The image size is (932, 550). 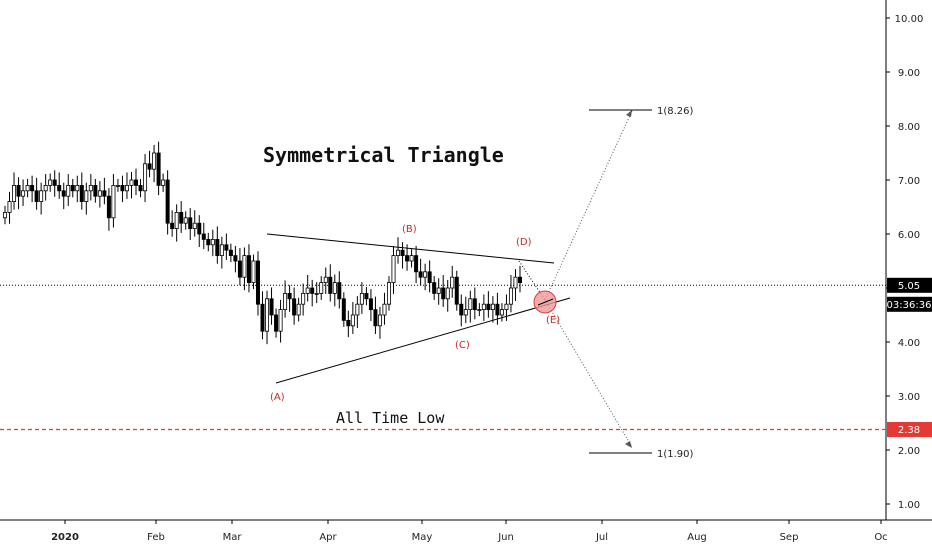 What do you see at coordinates (675, 111) in the screenshot?
I see `target-up-label: 1(8.26)` at bounding box center [675, 111].